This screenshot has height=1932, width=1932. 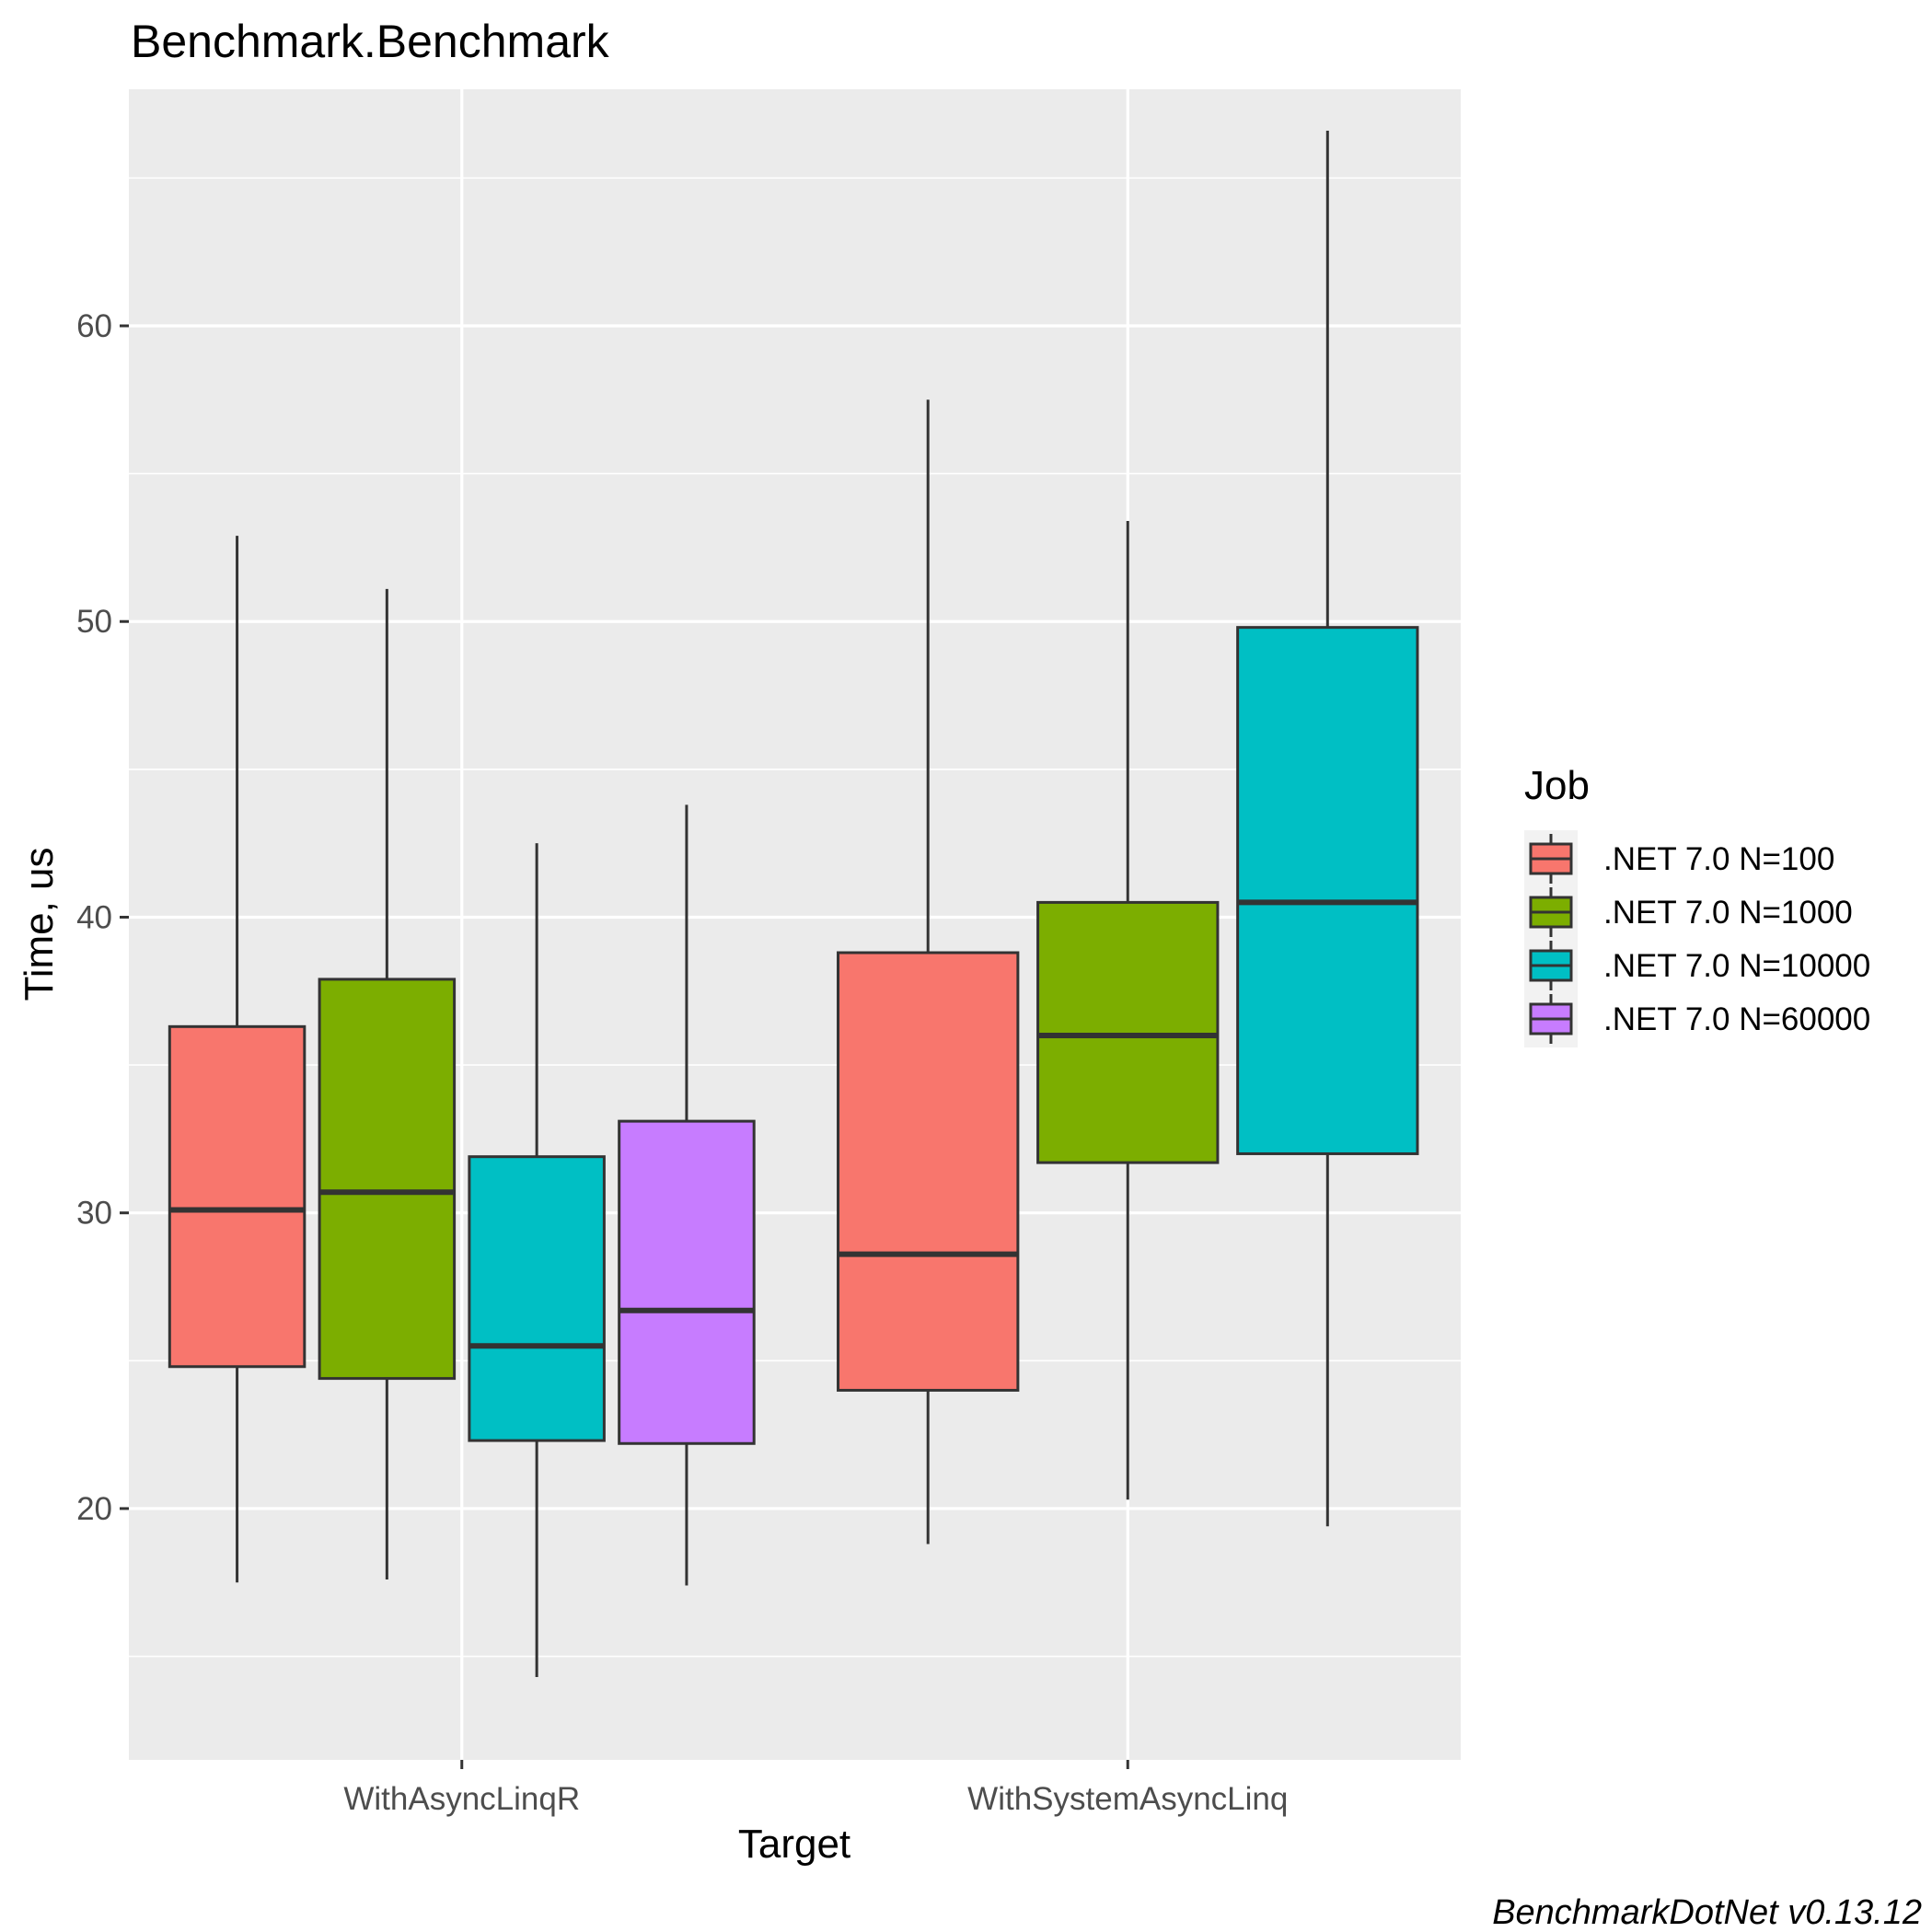 What do you see at coordinates (94, 917) in the screenshot?
I see `y-tick-label: 40` at bounding box center [94, 917].